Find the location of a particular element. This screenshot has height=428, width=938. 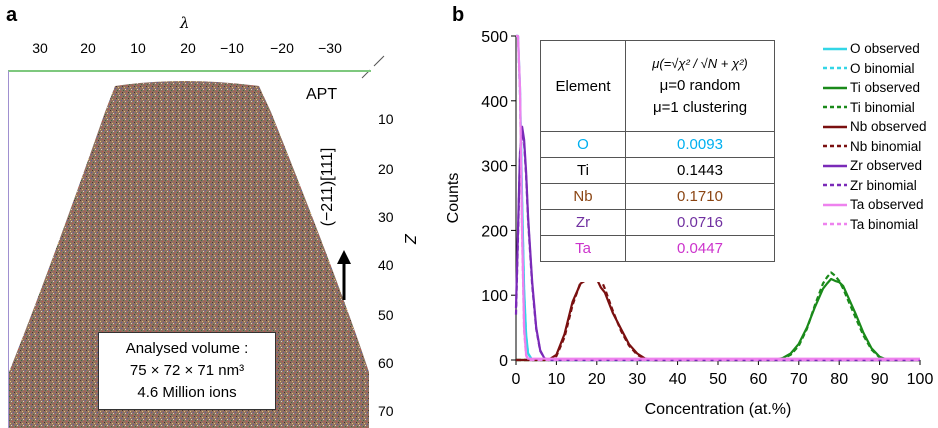

table-cell-value: 0.0716 is located at coordinates (700, 222).